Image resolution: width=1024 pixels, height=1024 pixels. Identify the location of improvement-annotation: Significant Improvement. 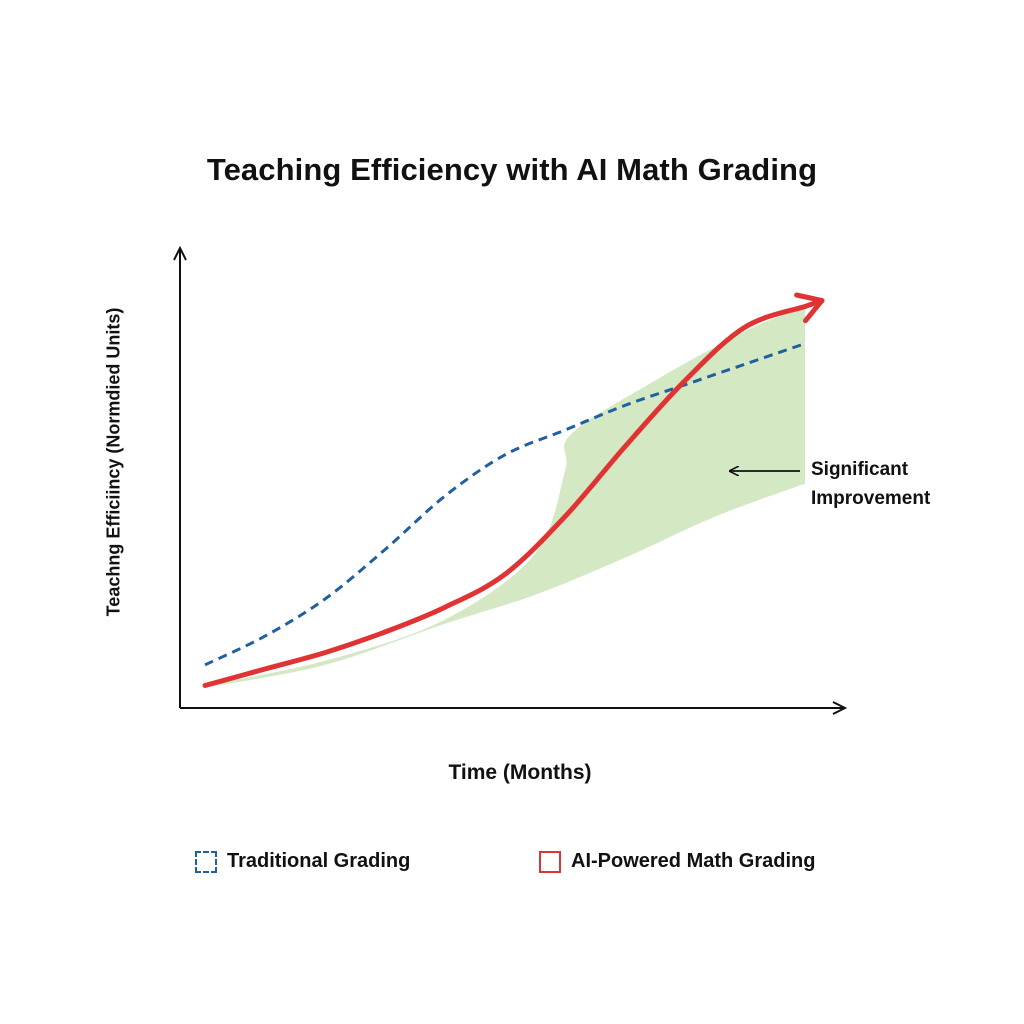
(870, 484).